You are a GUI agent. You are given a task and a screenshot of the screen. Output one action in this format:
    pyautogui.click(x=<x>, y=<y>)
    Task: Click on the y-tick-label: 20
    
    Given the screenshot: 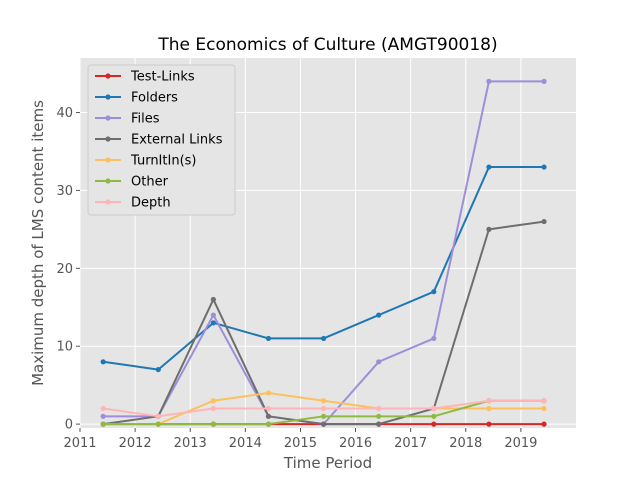 What is the action you would take?
    pyautogui.click(x=64, y=269)
    